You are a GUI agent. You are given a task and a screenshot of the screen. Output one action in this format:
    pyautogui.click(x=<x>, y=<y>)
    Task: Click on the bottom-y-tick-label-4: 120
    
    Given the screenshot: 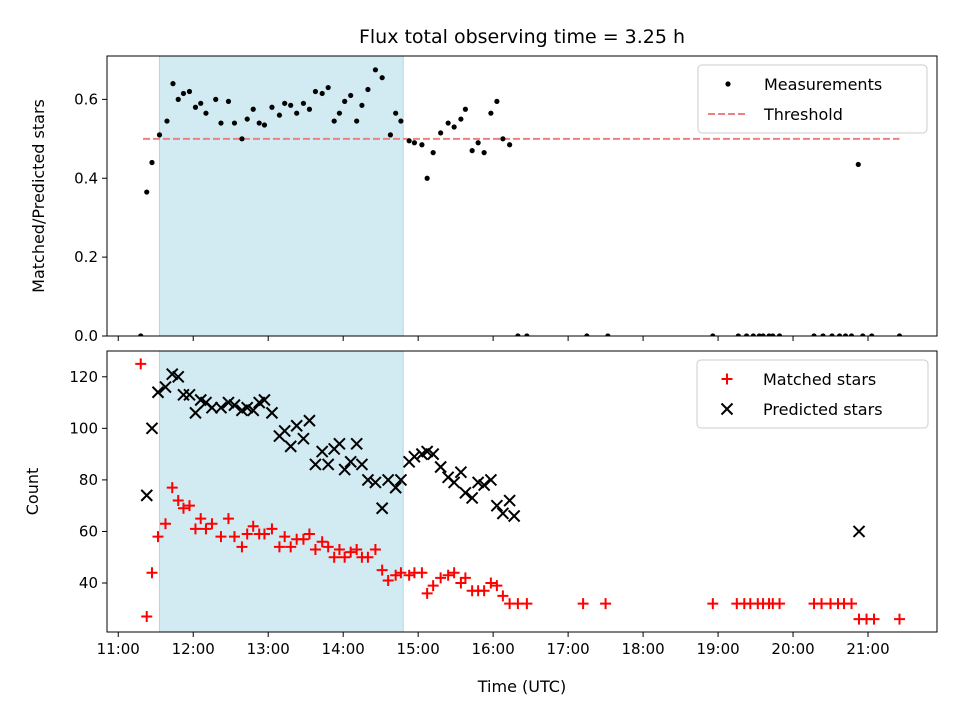 What is the action you would take?
    pyautogui.click(x=83, y=377)
    